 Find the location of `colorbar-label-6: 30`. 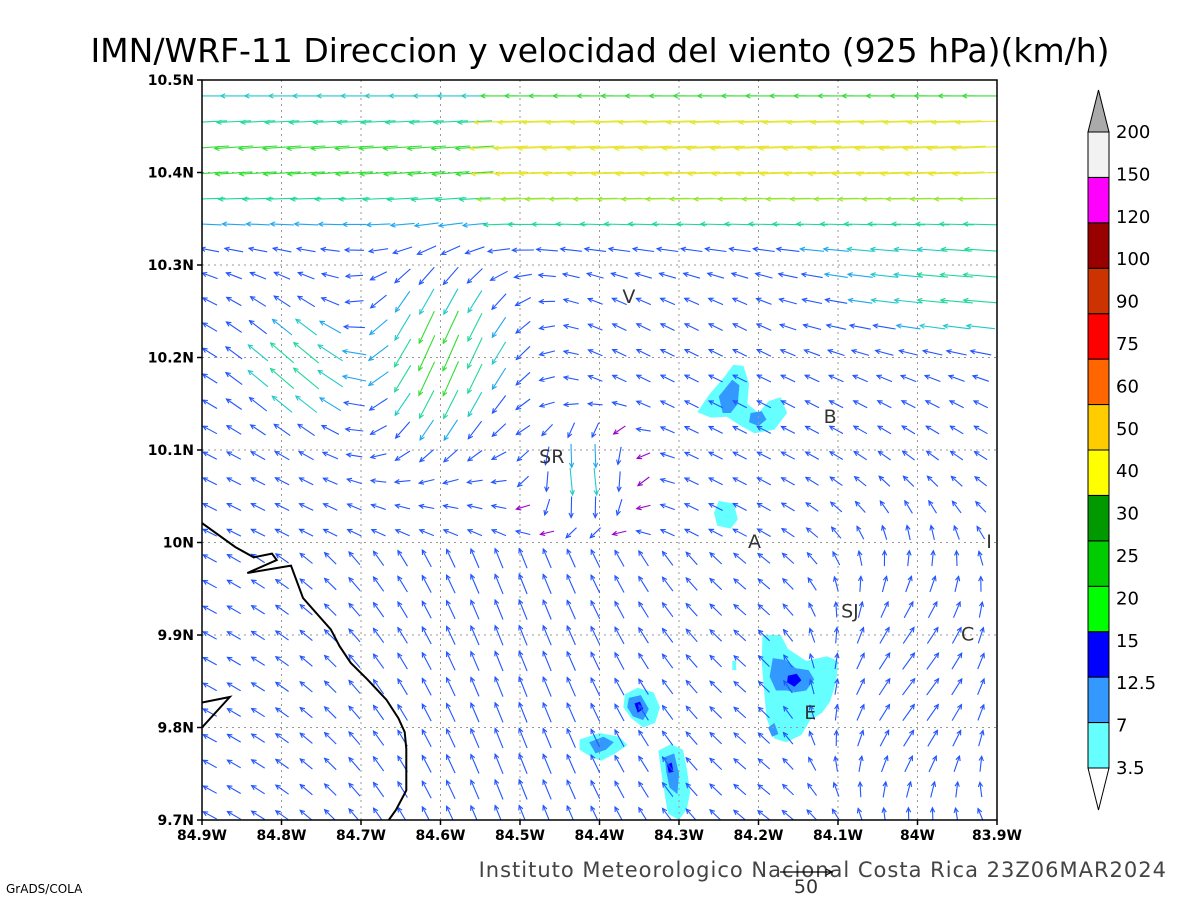

colorbar-label-6: 30 is located at coordinates (1127, 514).